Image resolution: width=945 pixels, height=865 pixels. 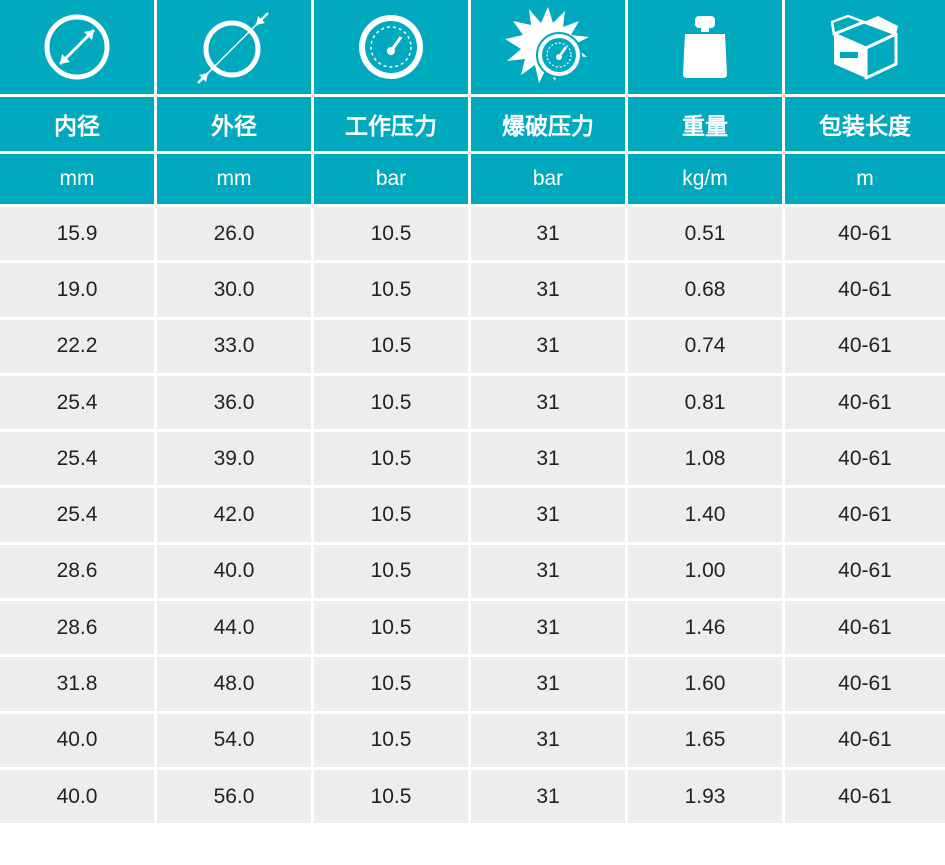 I want to click on inner-diameter-icon-cell, so click(x=78, y=47).